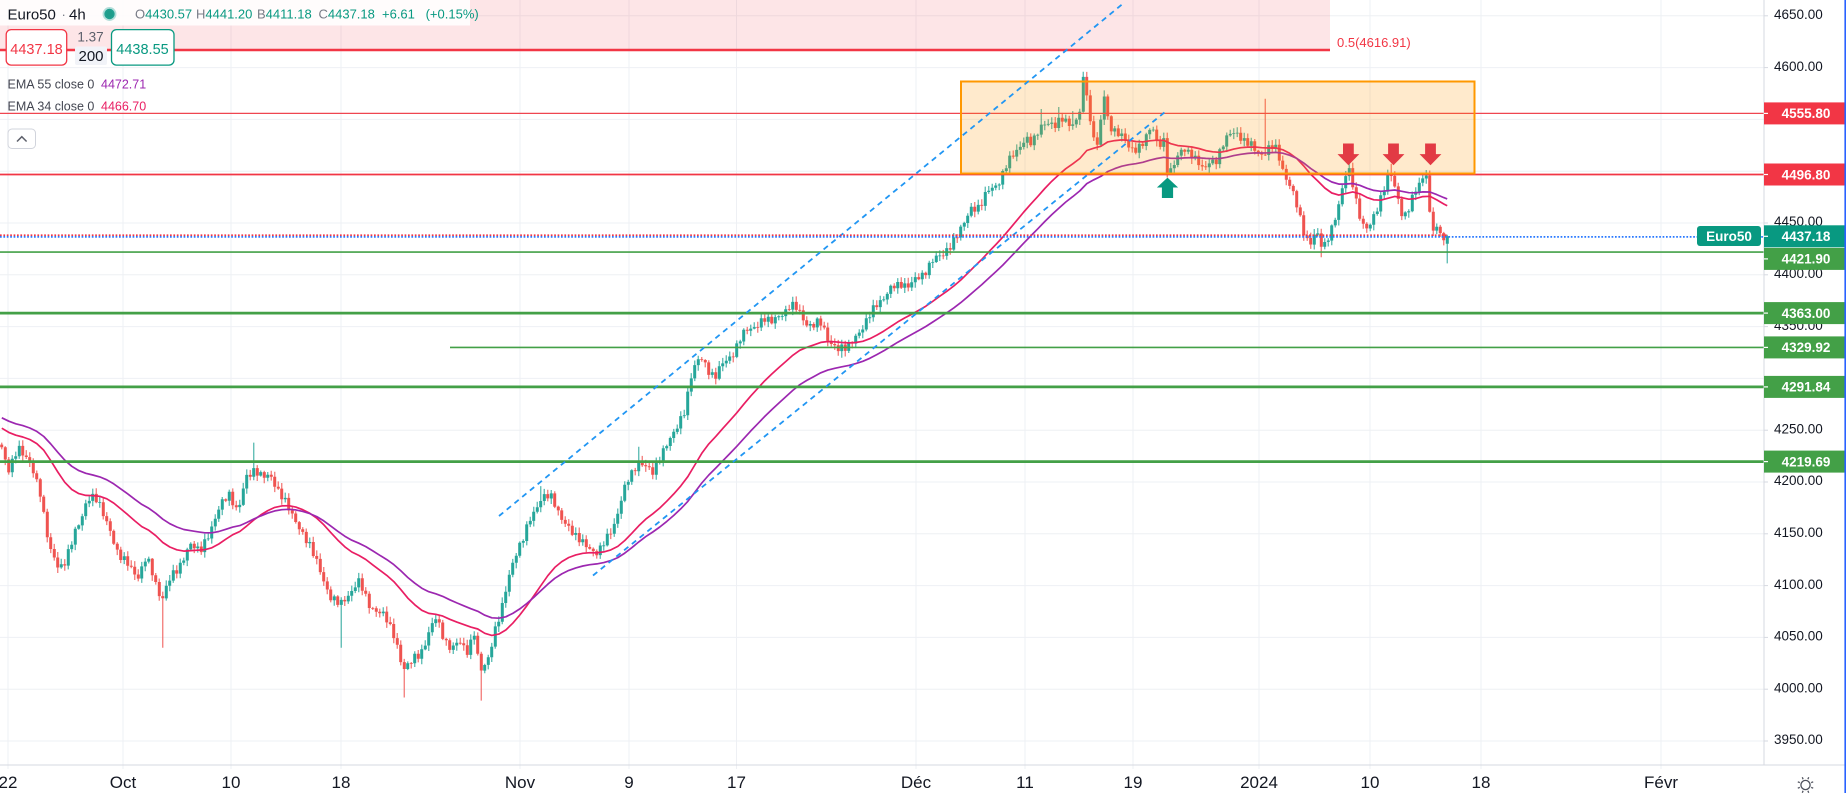  I want to click on svg-text: EMA 34 close 0, so click(51, 107).